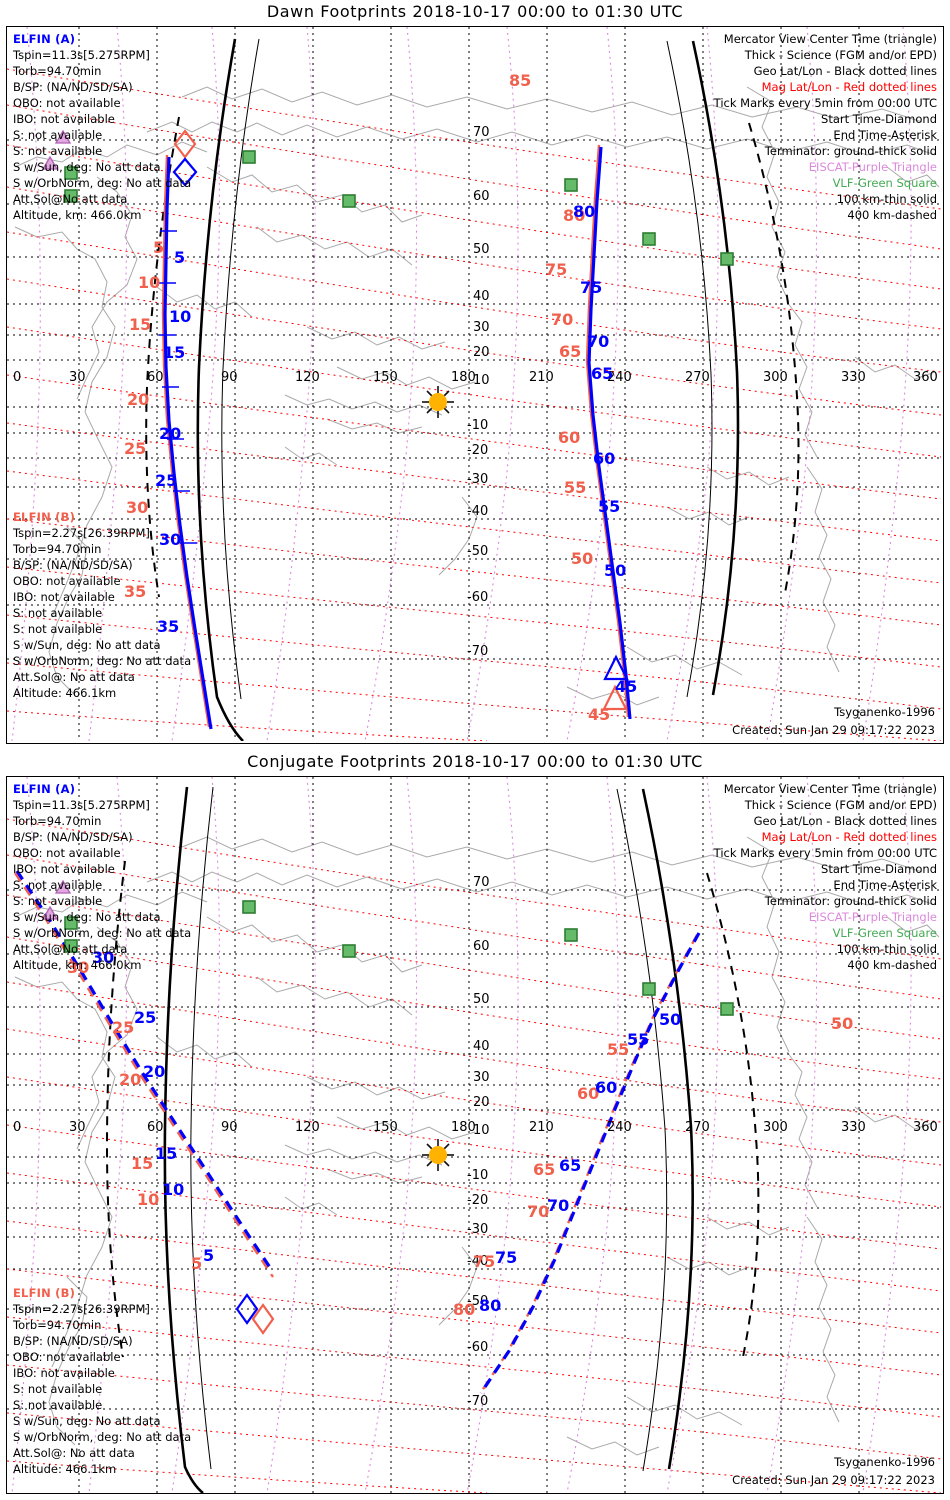  What do you see at coordinates (65, 1469) in the screenshot?
I see `info-altitude: Altitude: 466.1km` at bounding box center [65, 1469].